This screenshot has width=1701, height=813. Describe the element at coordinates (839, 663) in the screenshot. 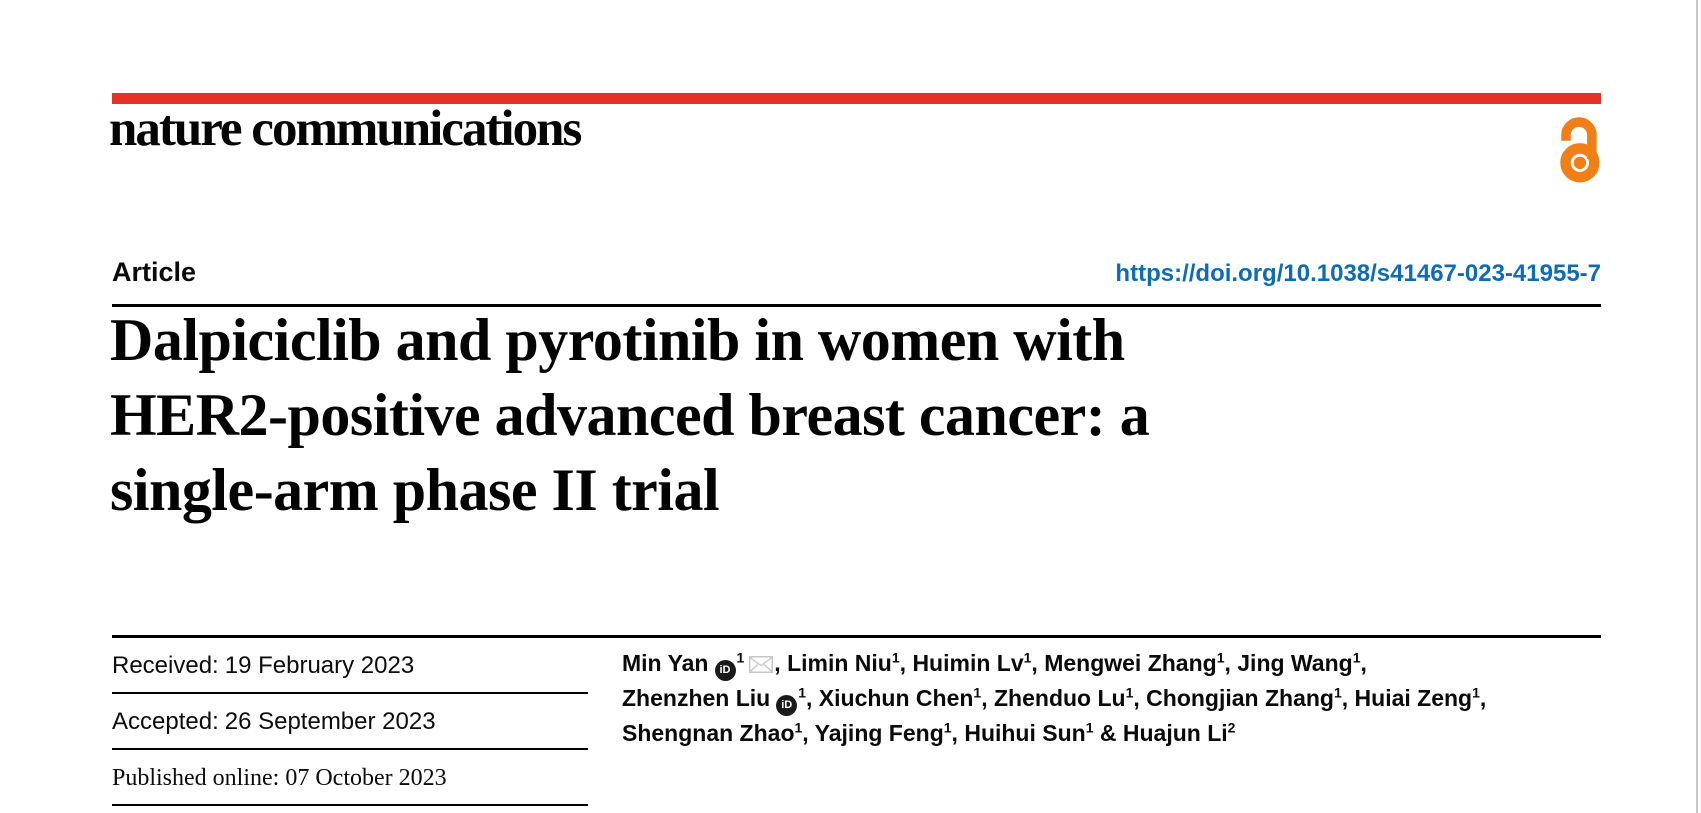

I see `author-name: Limin Niu` at that location.